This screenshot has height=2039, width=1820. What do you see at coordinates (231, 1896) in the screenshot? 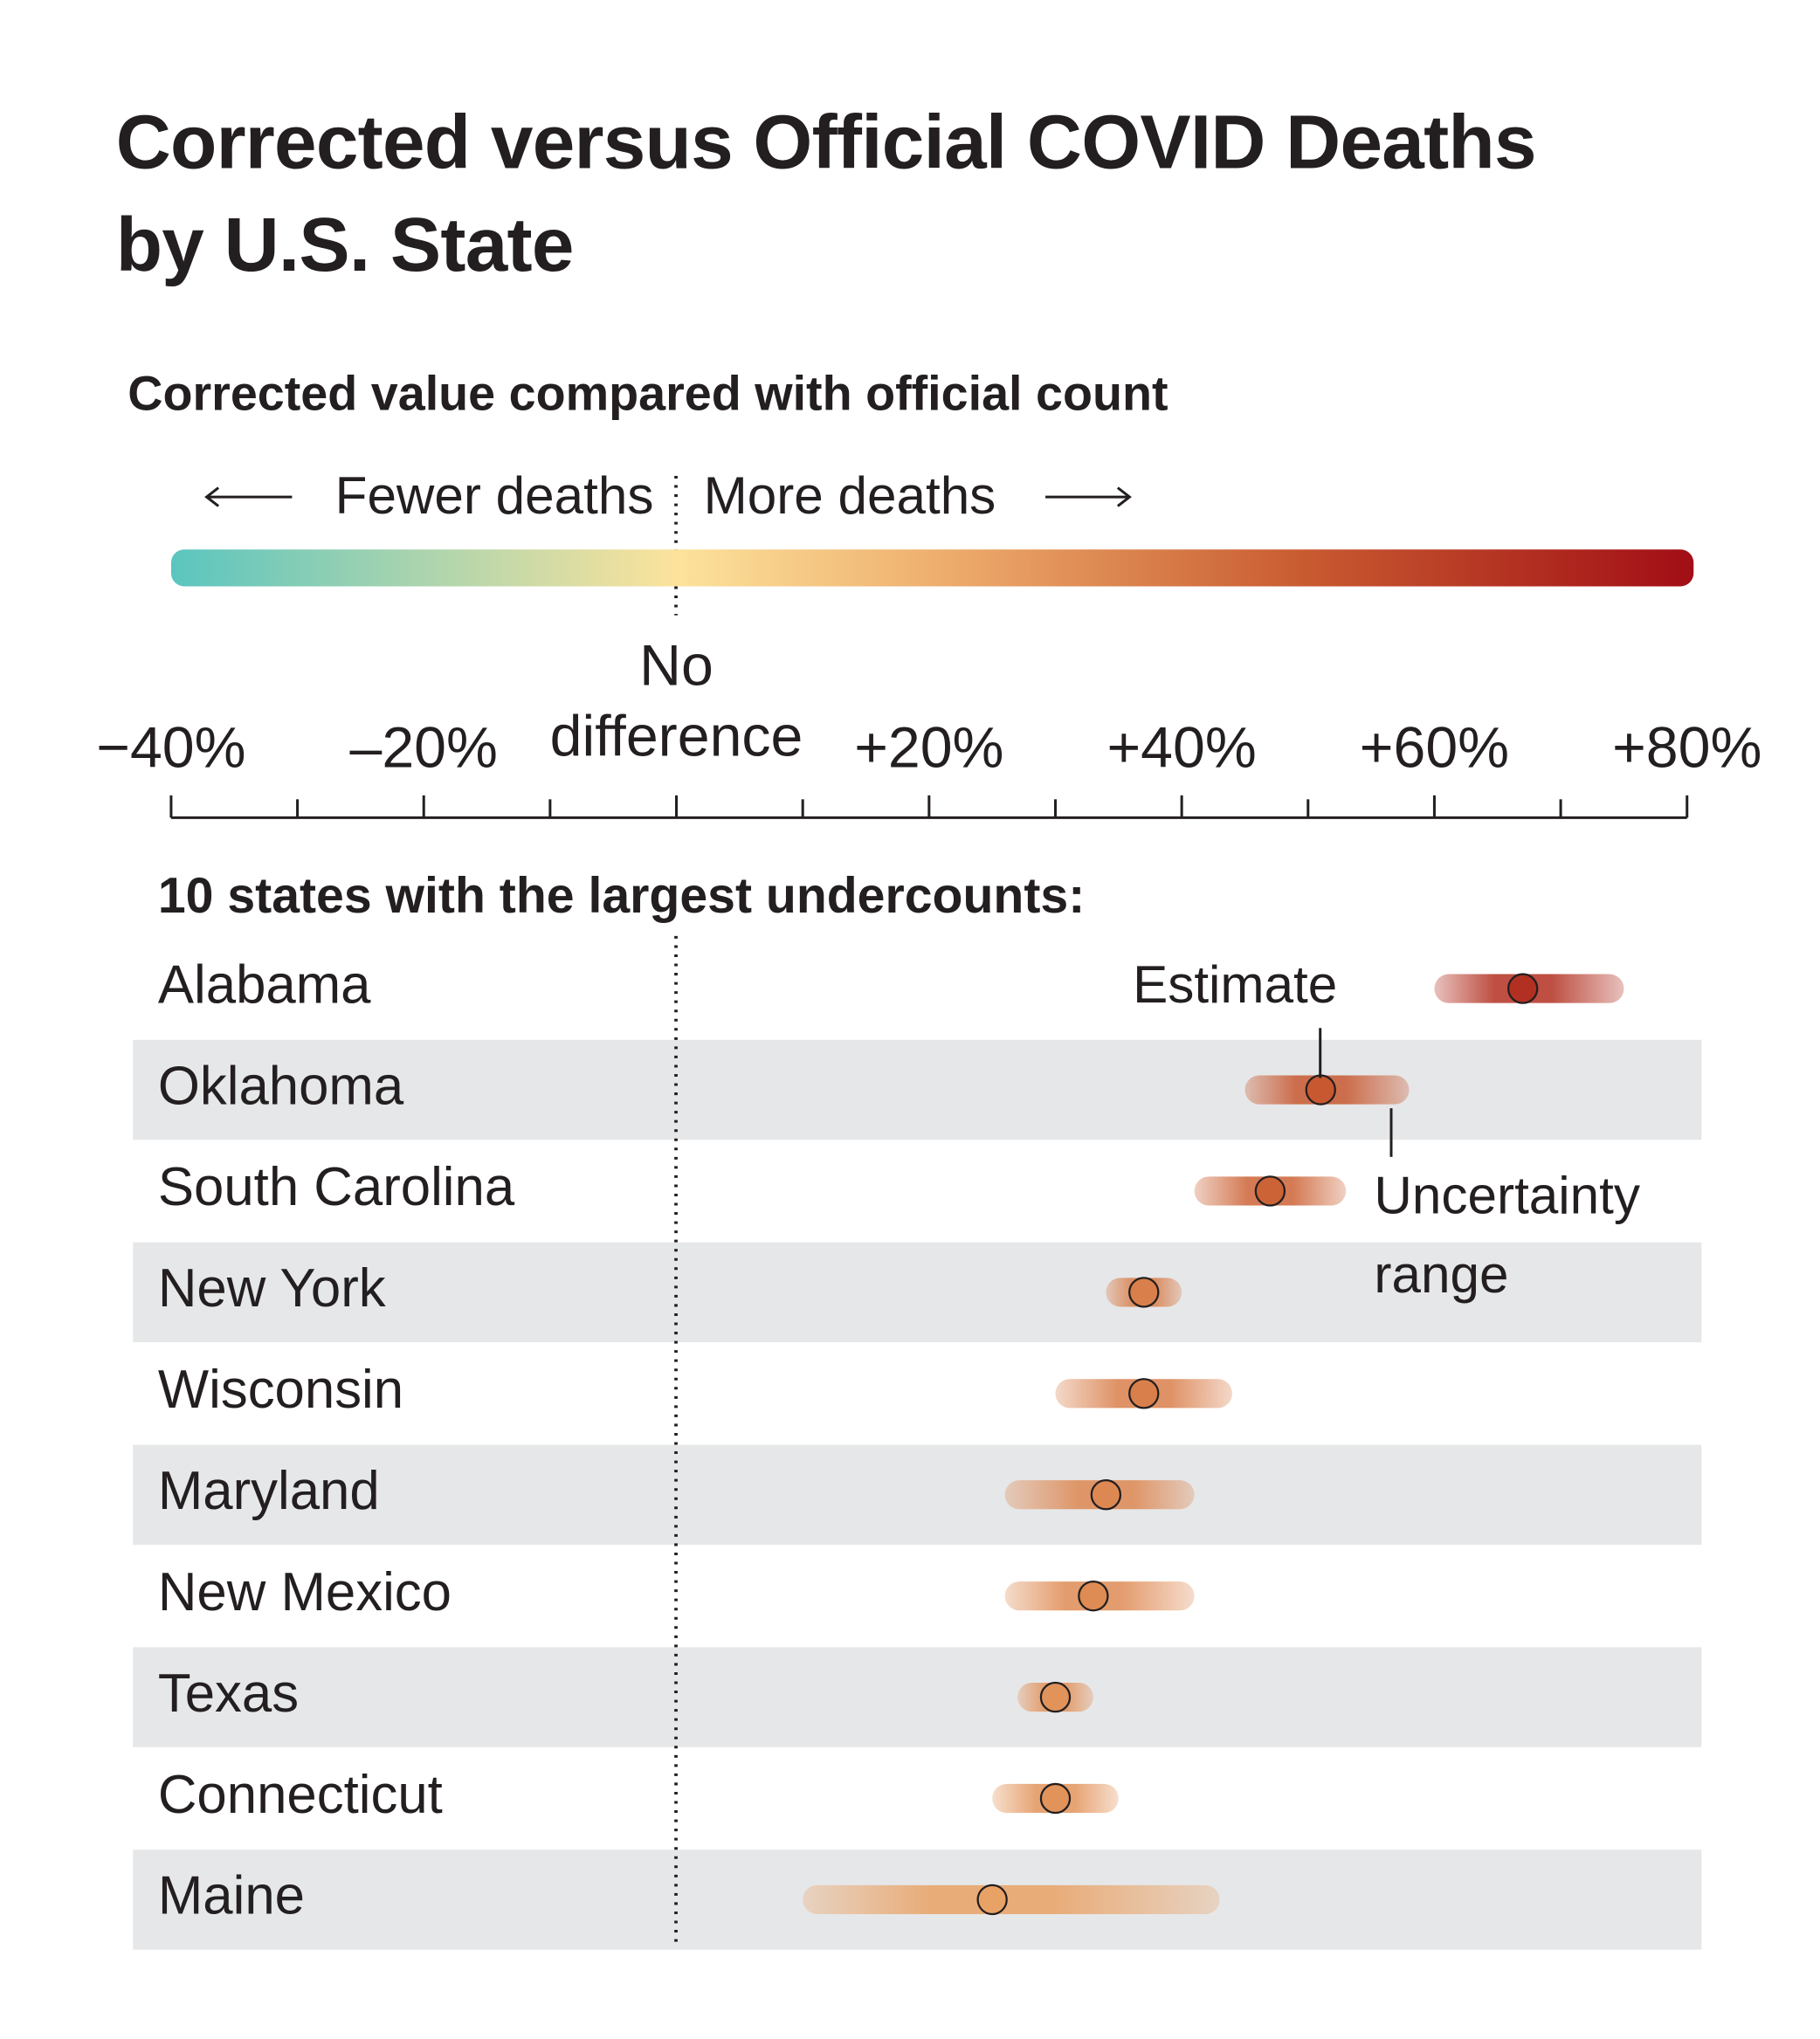
I see `state-label: Maine` at bounding box center [231, 1896].